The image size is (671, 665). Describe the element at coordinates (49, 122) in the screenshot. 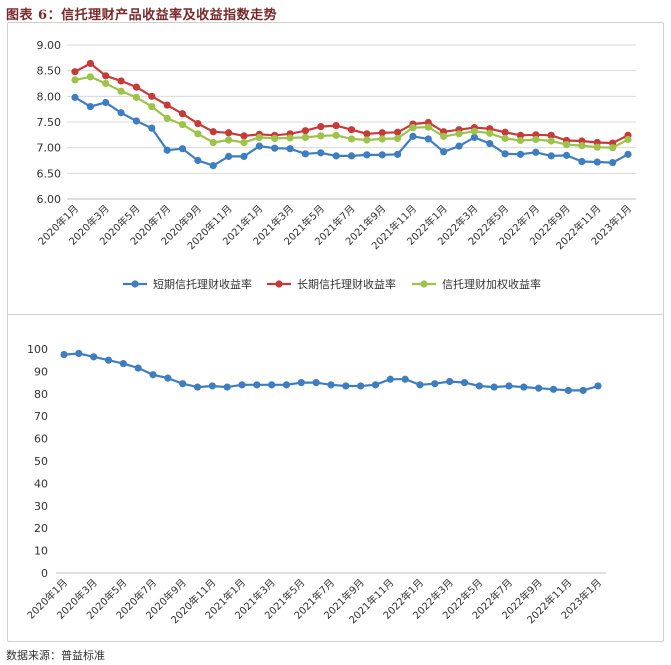

I see `y-tick-label: 7.50` at that location.